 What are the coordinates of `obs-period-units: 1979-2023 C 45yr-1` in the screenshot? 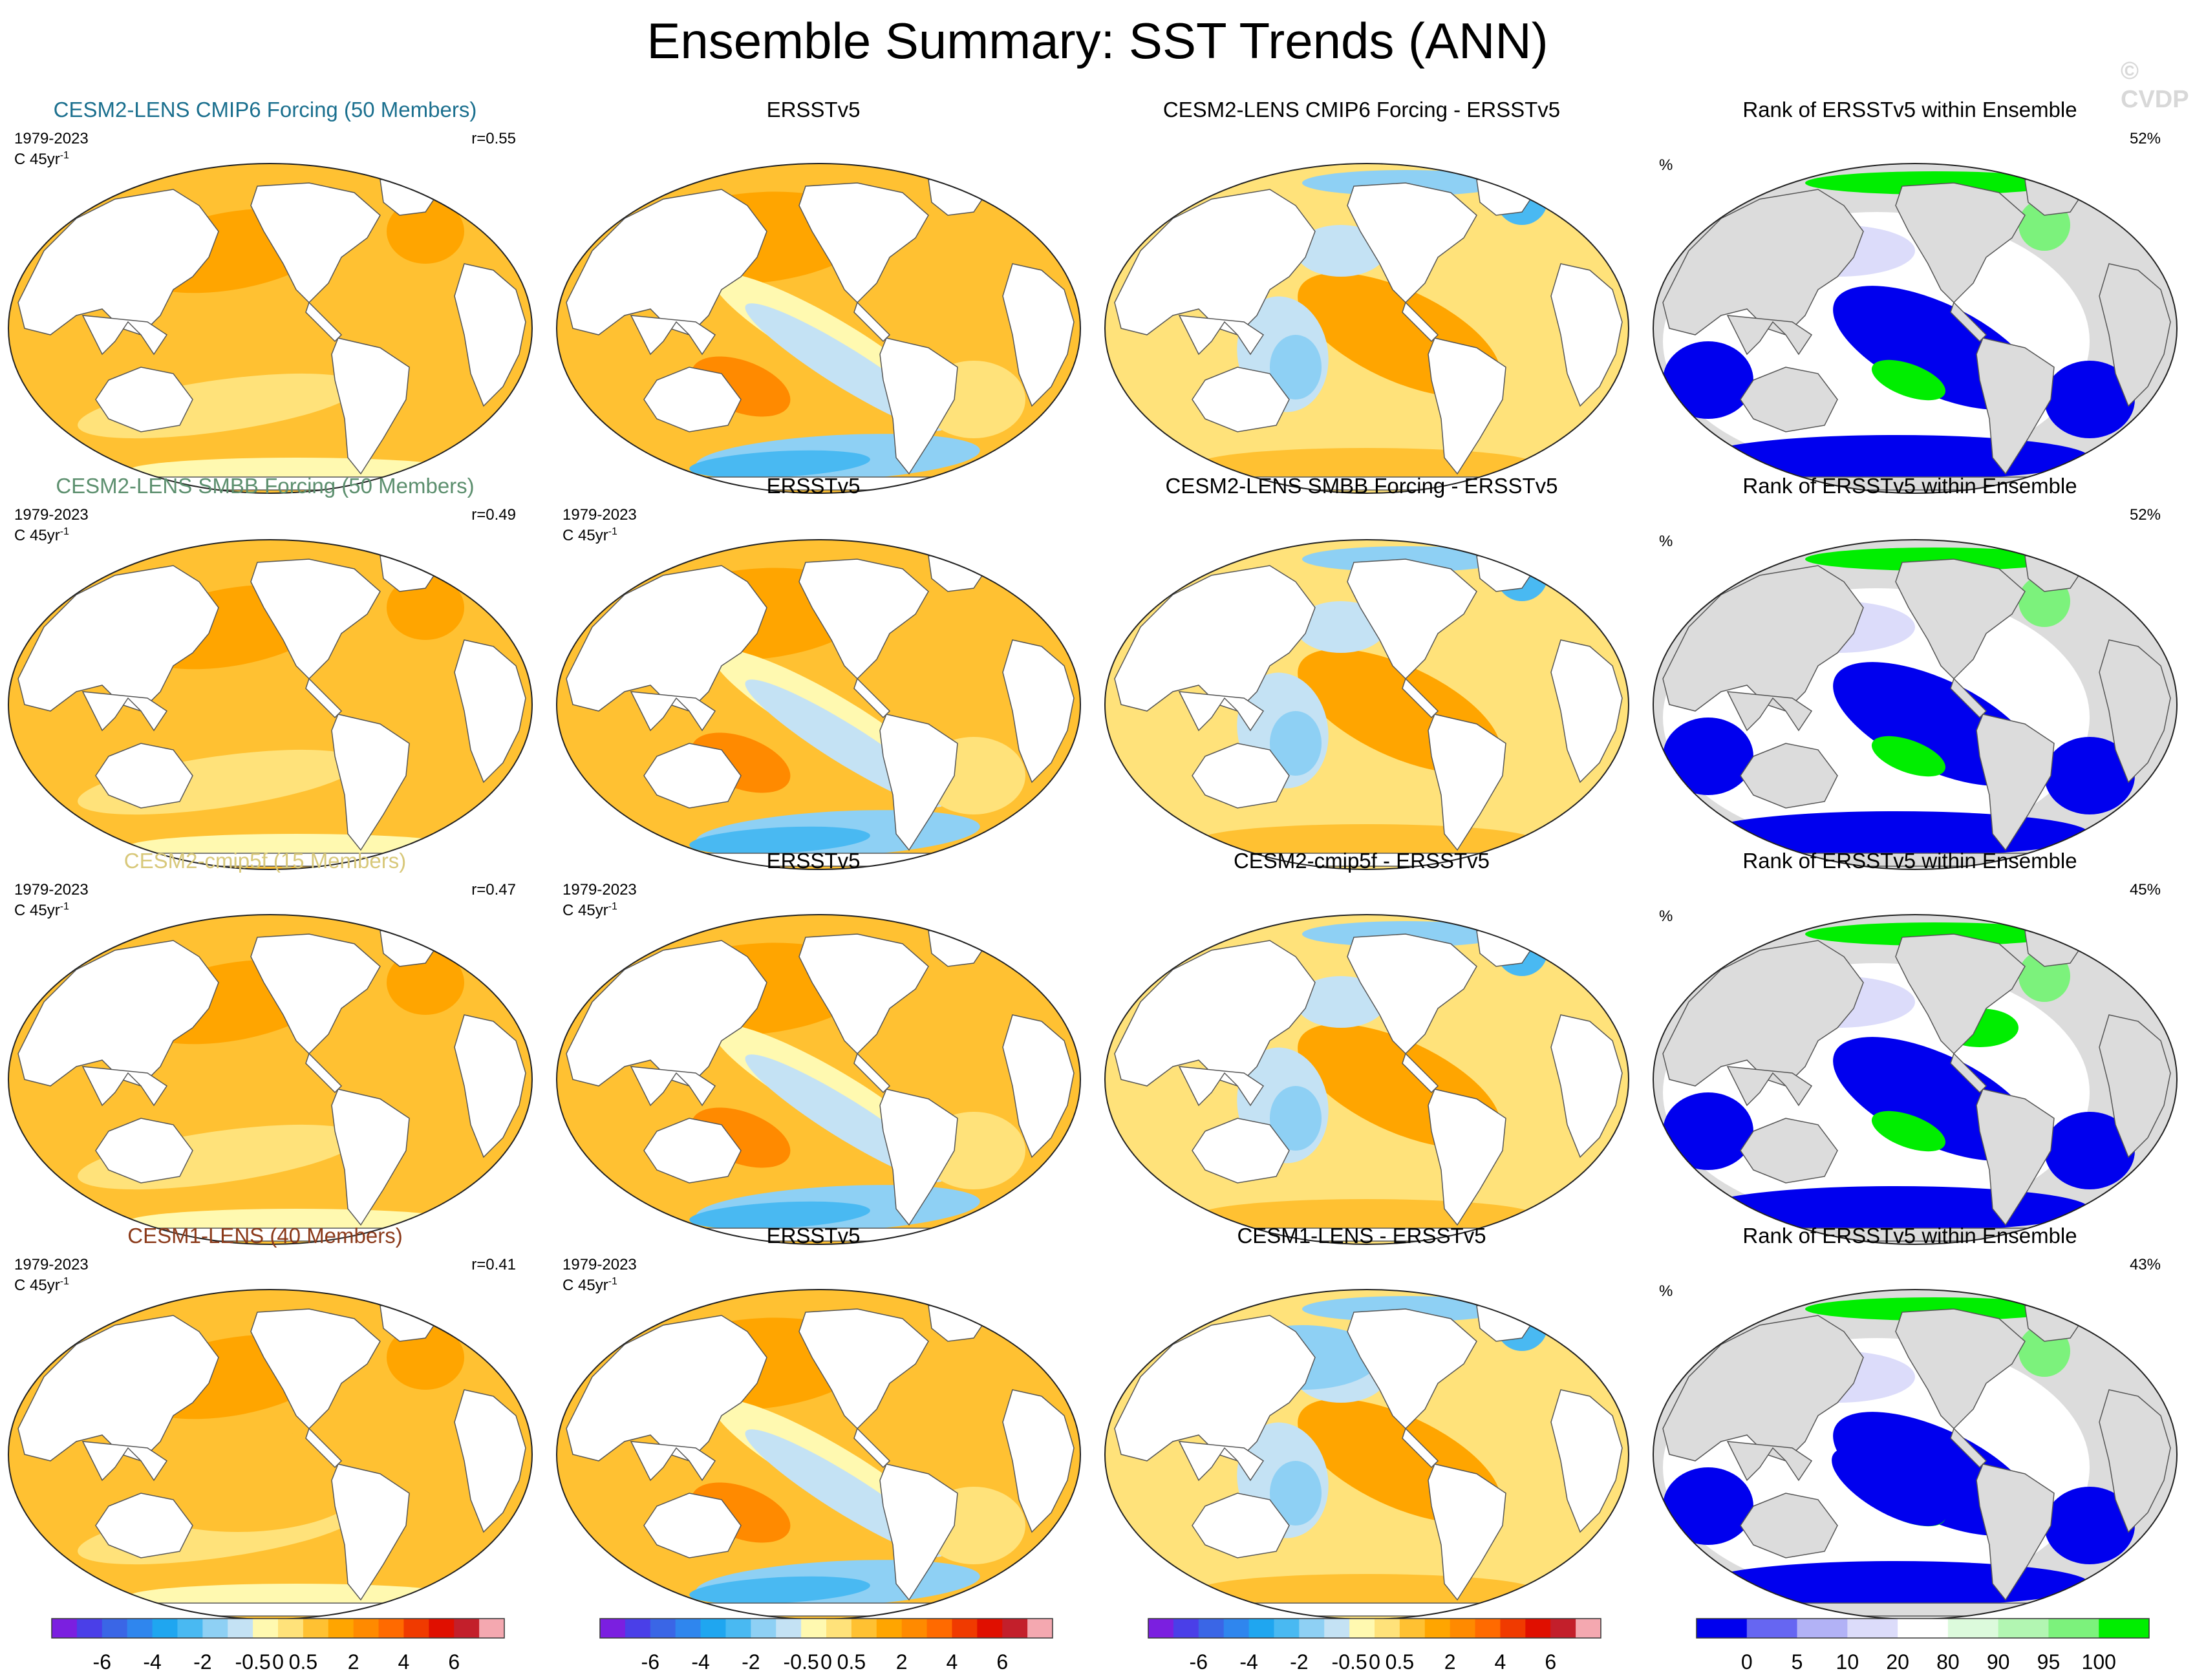 It's located at (599, 1276).